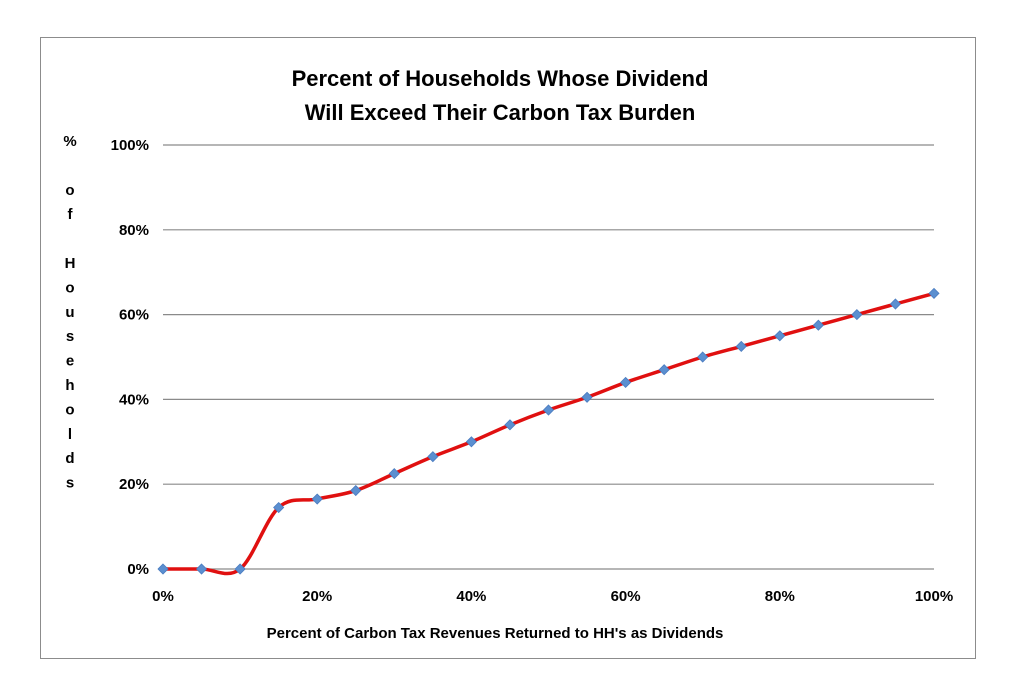  Describe the element at coordinates (552, 596) in the screenshot. I see `x-axis-ticks: 0% 20% 40% 60% 80% 100%` at that location.